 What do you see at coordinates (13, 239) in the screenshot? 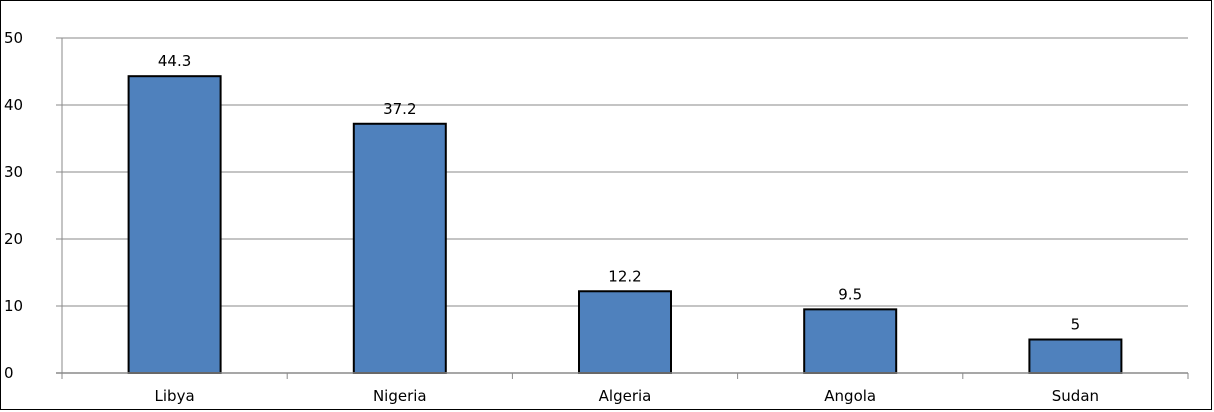
I see `y-tick-label: 20` at bounding box center [13, 239].